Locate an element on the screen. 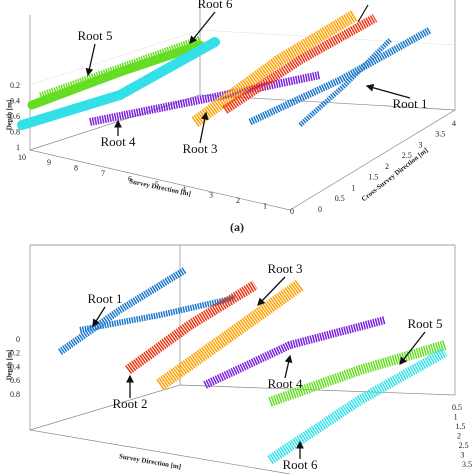 Image resolution: width=474 pixels, height=474 pixels. cross-tick-label: 0 is located at coordinates (320, 209).